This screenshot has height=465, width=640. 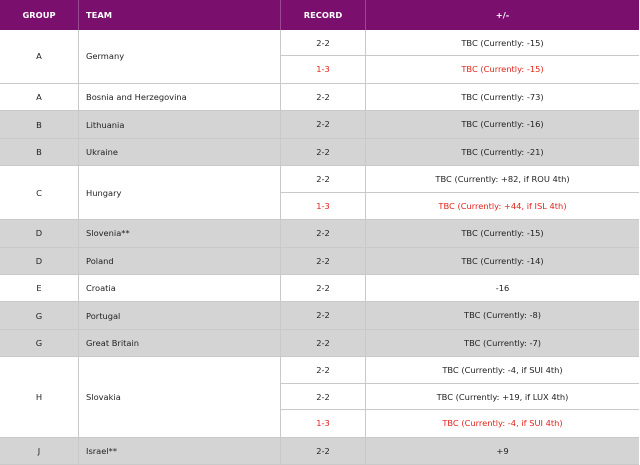 I want to click on table-row: D Slovenia** 2-2 TBC (Currently: -15), so click(x=319, y=234).